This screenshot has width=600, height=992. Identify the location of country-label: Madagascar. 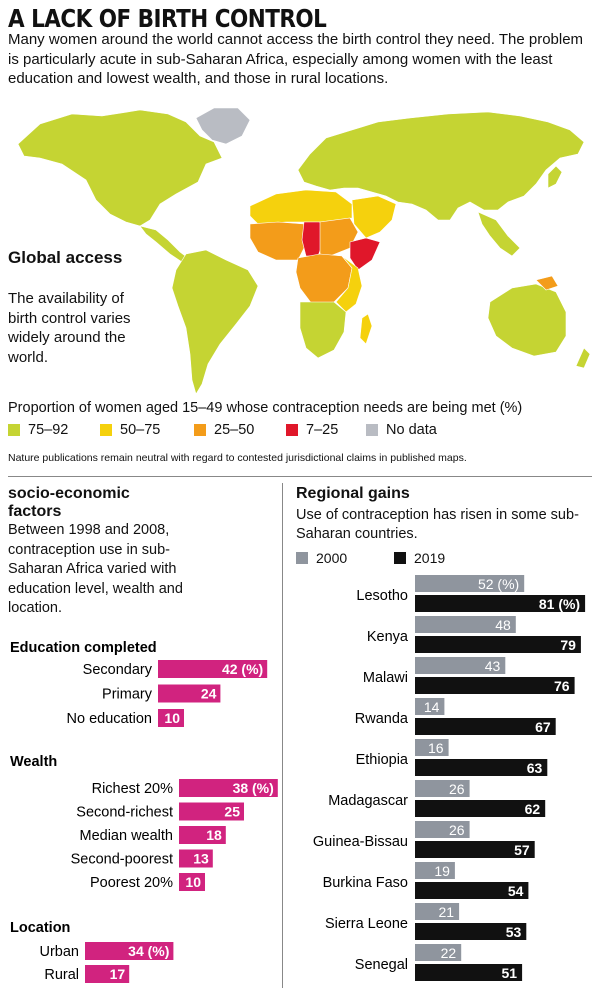
(368, 801).